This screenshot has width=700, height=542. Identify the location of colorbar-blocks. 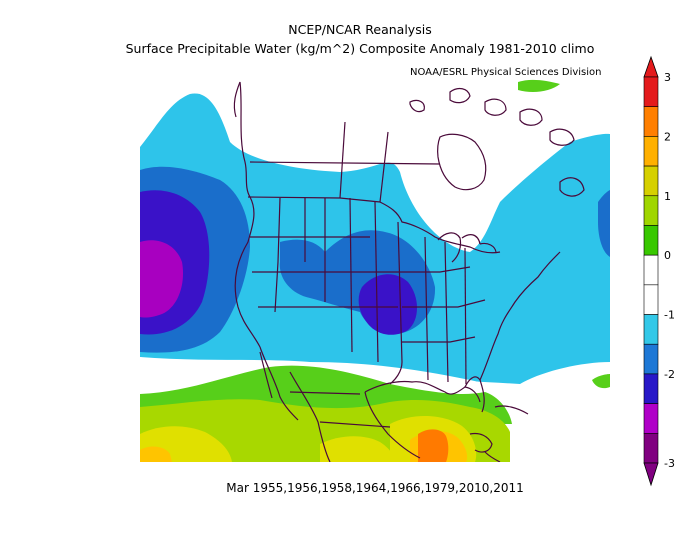
(651, 271).